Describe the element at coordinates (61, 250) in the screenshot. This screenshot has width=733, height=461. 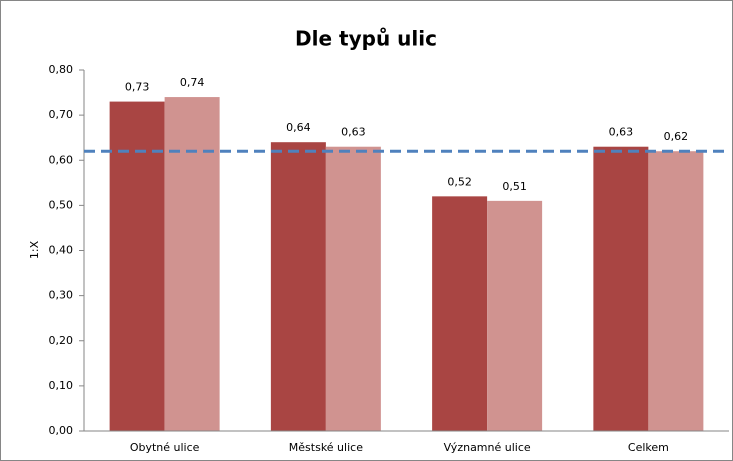
I see `y-tick-label: 0,40` at that location.